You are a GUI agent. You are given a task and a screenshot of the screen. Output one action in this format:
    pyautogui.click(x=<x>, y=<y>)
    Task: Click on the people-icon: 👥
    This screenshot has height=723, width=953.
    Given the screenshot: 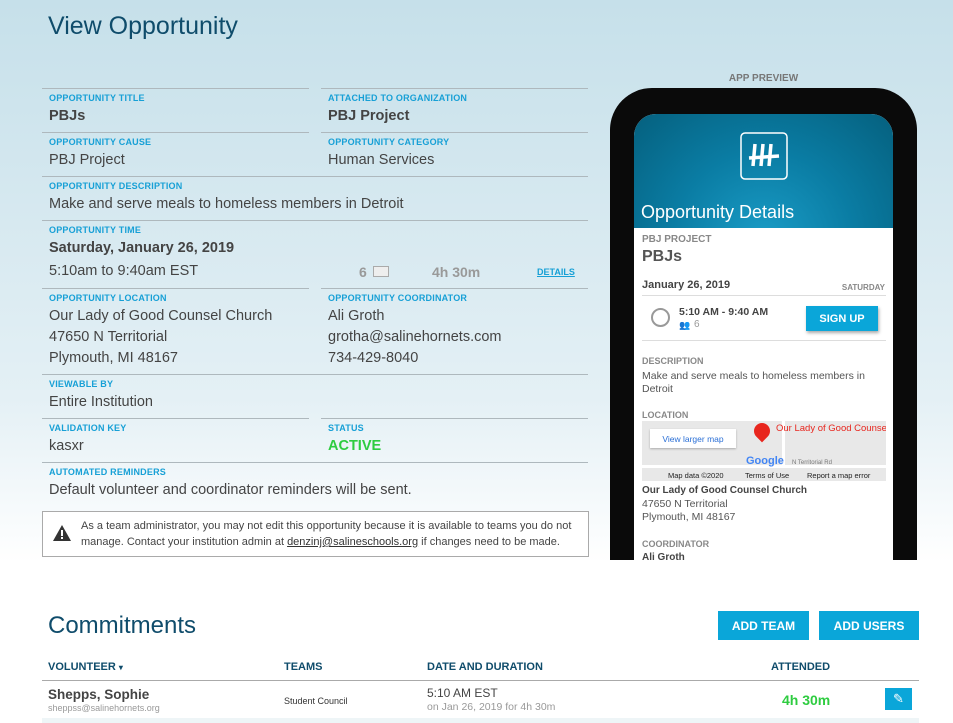 What is the action you would take?
    pyautogui.click(x=685, y=325)
    